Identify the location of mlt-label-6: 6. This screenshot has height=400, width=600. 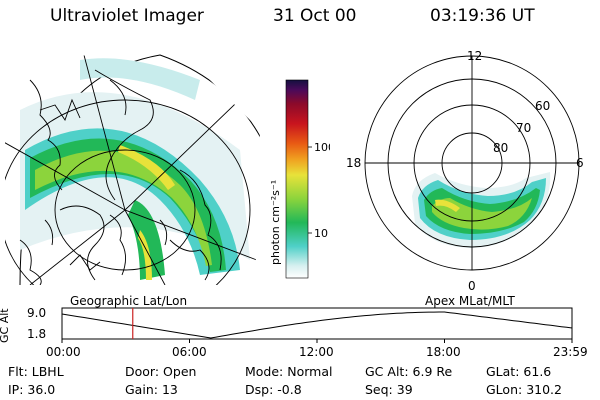
(580, 163).